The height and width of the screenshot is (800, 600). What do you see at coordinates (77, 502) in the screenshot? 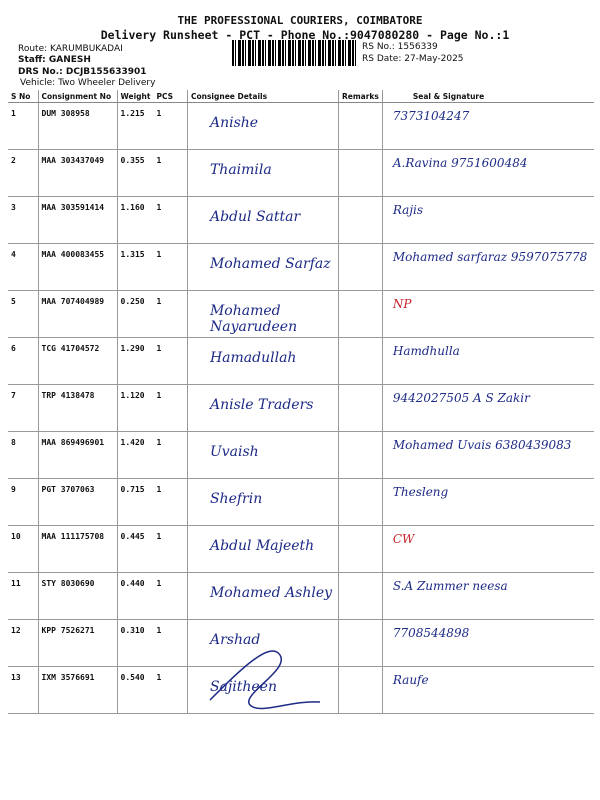
I see `consignment-cell: PGT 3707063` at bounding box center [77, 502].